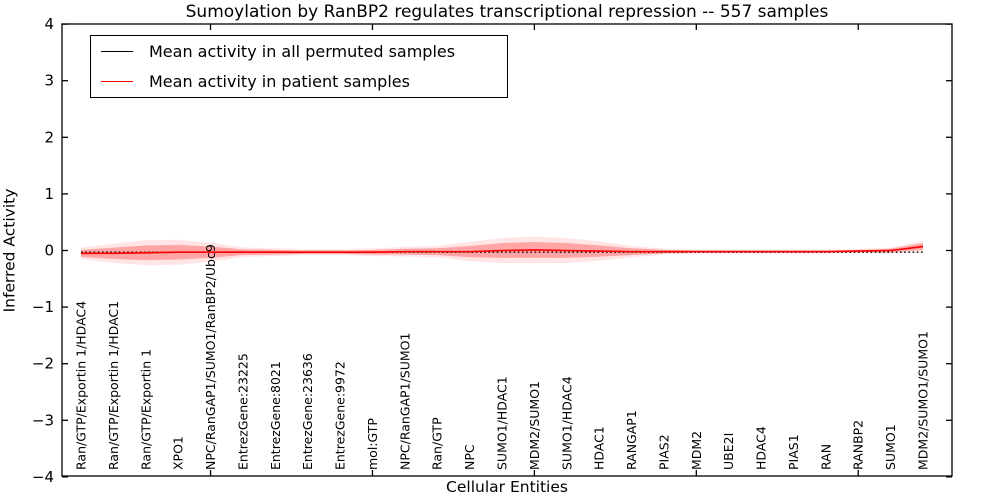 The height and width of the screenshot is (500, 1000). What do you see at coordinates (210, 357) in the screenshot?
I see `x-tick-label: NPC/RanGAP1/SUMO1/RanBP2/Ubc9` at bounding box center [210, 357].